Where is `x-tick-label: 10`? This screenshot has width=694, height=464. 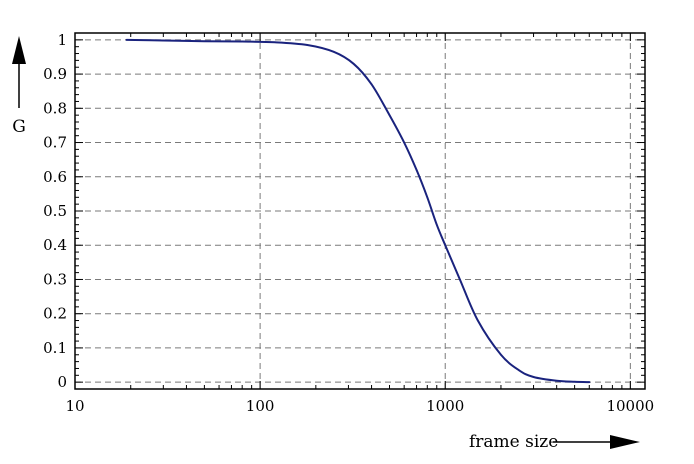
x-tick-label: 10 is located at coordinates (74, 406).